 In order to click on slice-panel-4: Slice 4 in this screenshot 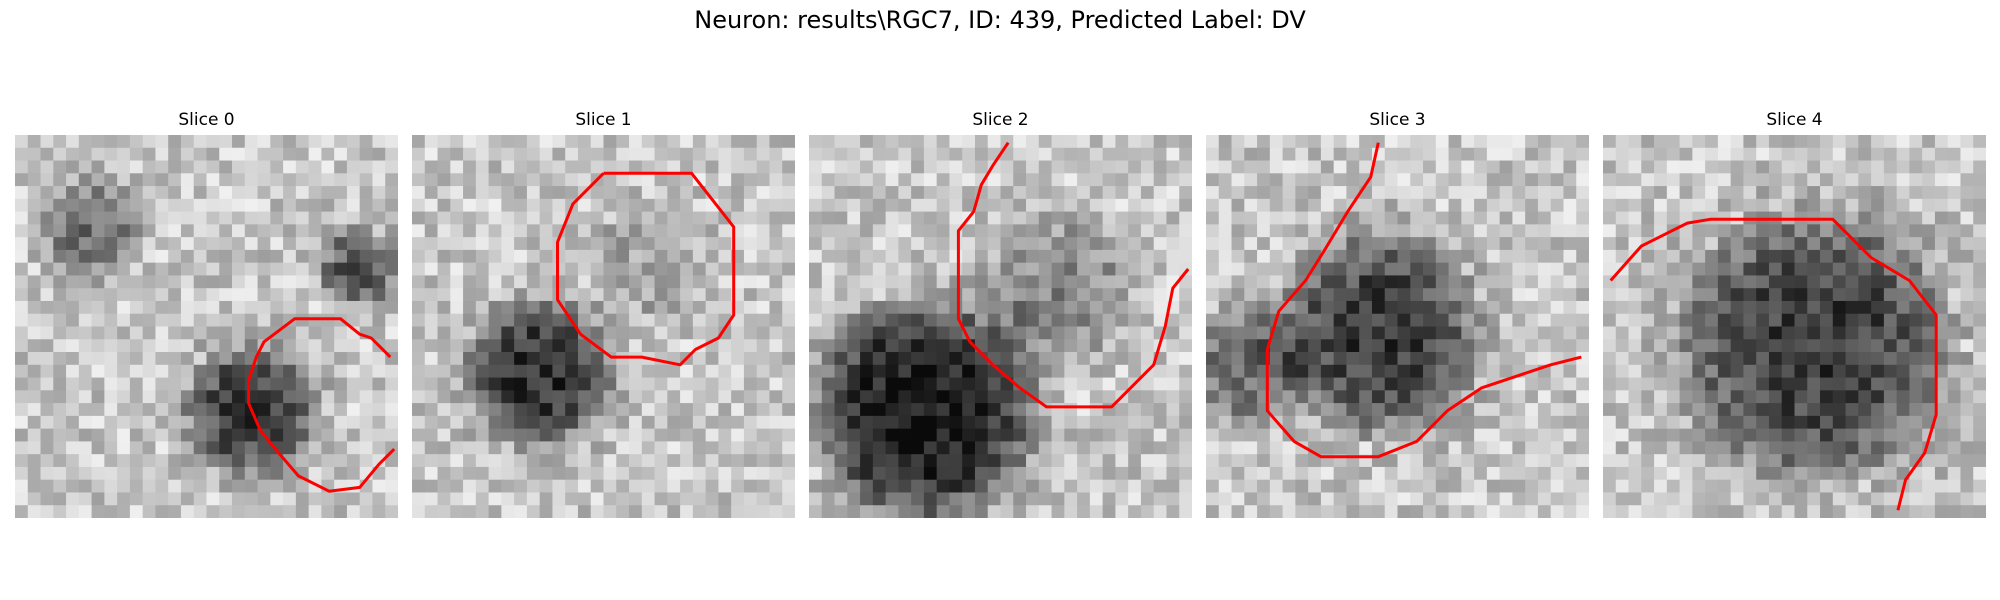, I will do `click(1794, 314)`.